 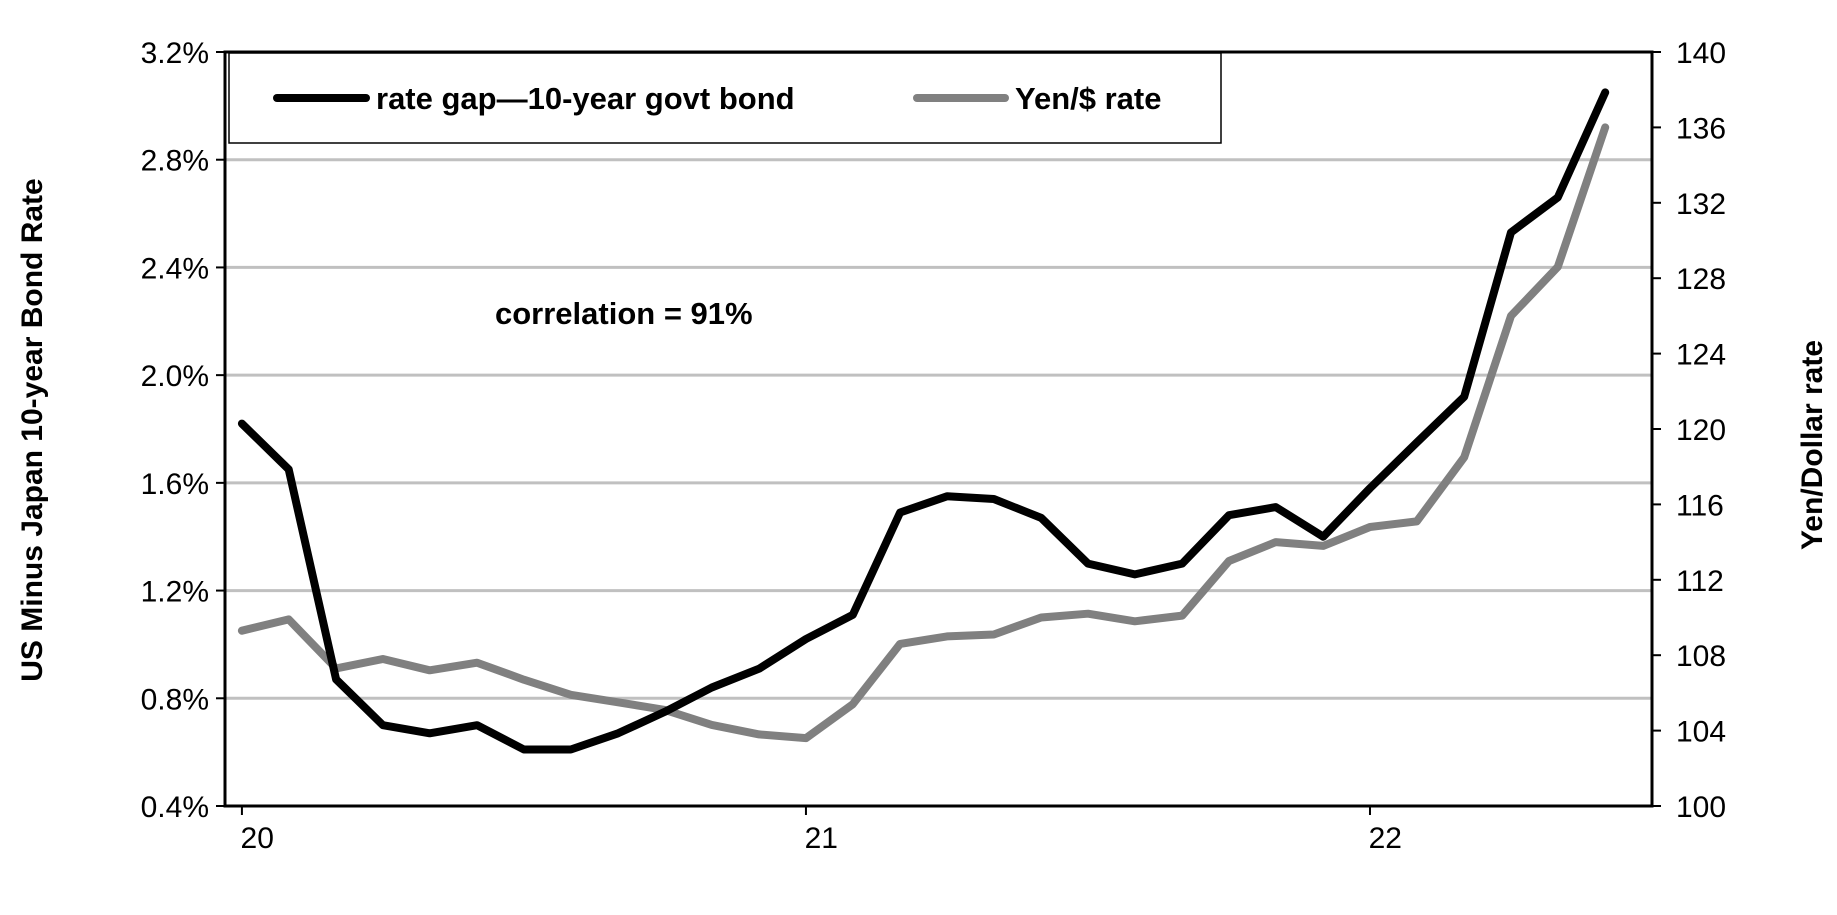 I want to click on legend: rate gap—10-year govt bond Yen/$ rate, so click(x=725, y=98).